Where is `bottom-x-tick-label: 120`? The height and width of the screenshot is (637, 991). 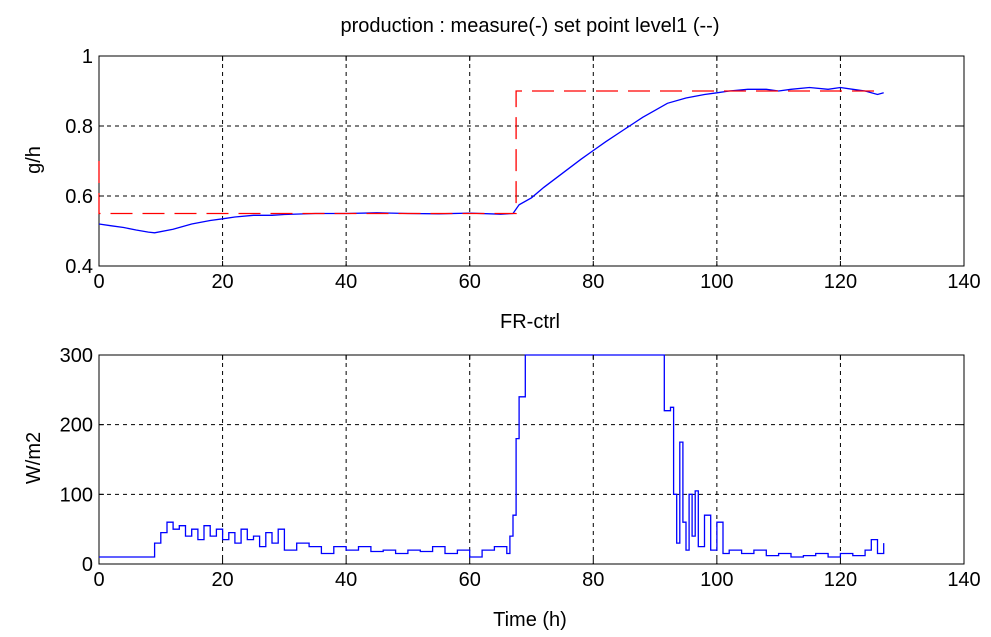
bottom-x-tick-label: 120 is located at coordinates (840, 580).